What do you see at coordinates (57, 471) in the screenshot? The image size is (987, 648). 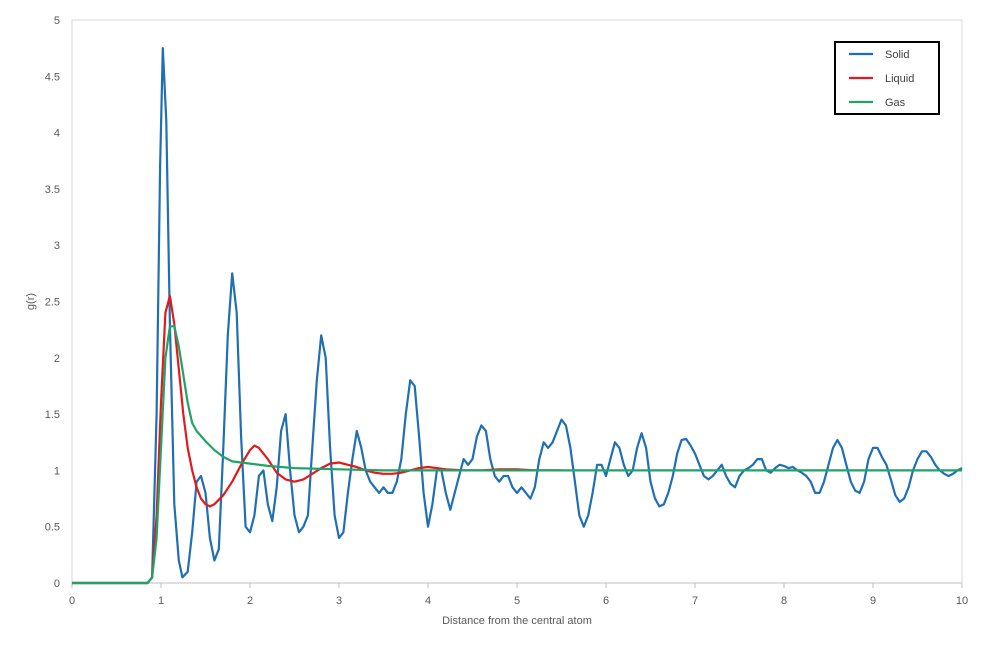 I see `y-tick-label: 1` at bounding box center [57, 471].